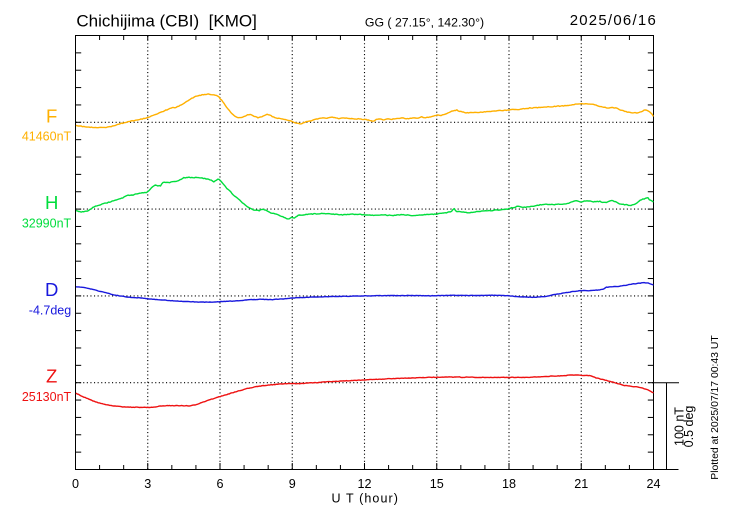 This screenshot has height=520, width=730. What do you see at coordinates (50, 310) in the screenshot?
I see `svg-text: -4.7deg` at bounding box center [50, 310].